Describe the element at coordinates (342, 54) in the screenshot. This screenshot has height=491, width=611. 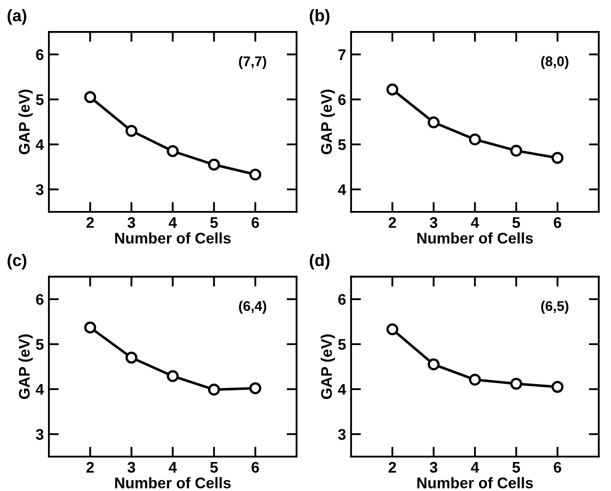
I see `y-tick-label: 7` at that location.